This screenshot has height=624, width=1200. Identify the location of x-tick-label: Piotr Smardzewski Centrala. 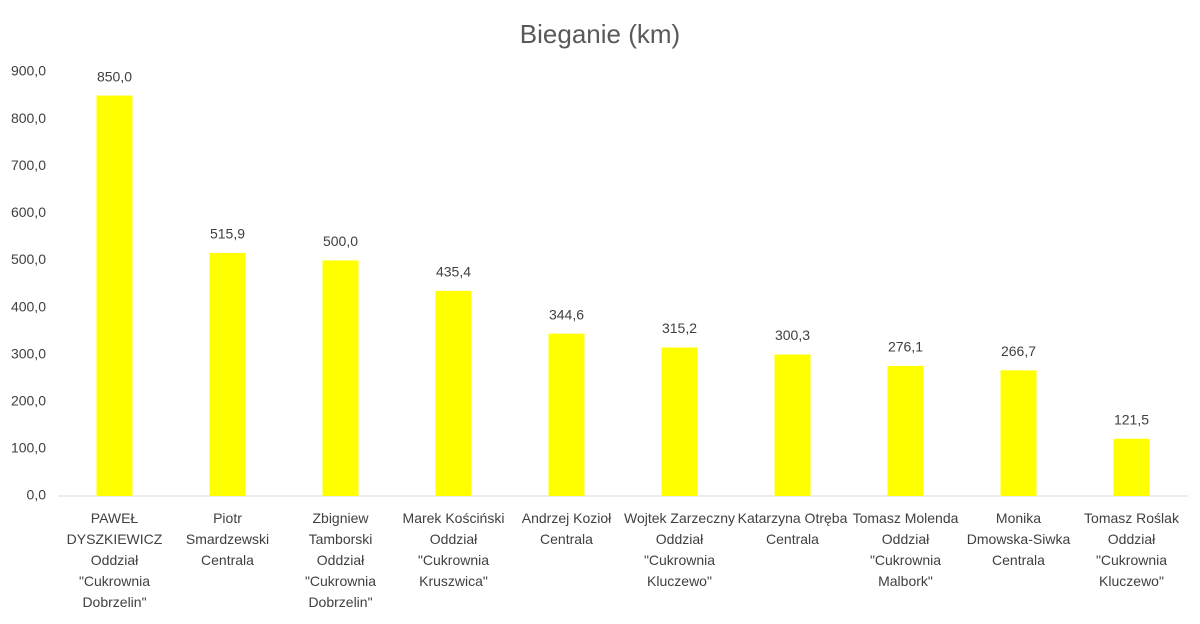
(227, 539).